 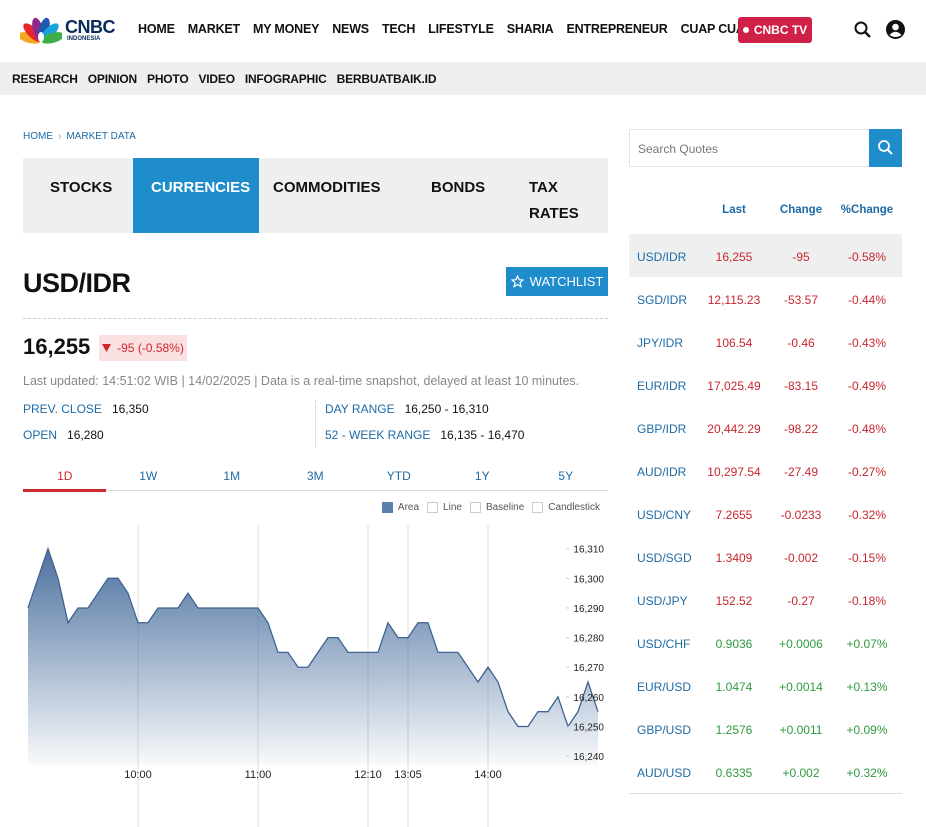 I want to click on quote-cell: -0.27%, so click(x=867, y=472).